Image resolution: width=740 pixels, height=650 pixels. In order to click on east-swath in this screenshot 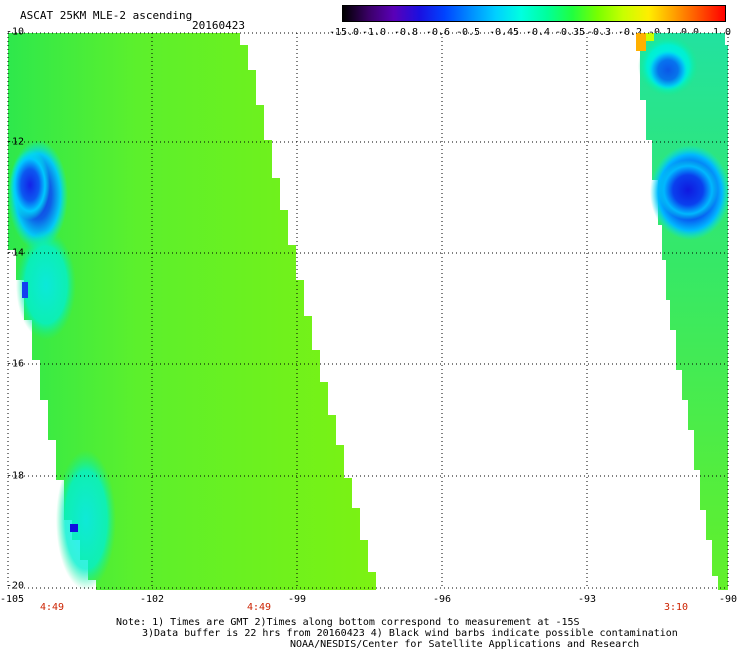, I will do `click(683, 311)`.